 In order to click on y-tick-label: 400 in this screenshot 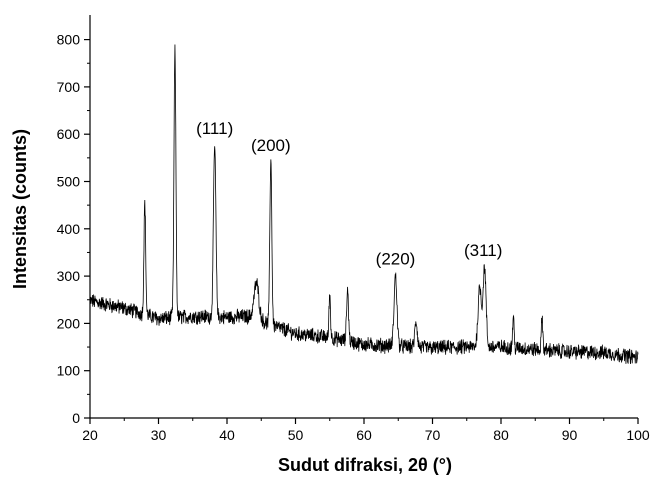, I will do `click(69, 229)`.